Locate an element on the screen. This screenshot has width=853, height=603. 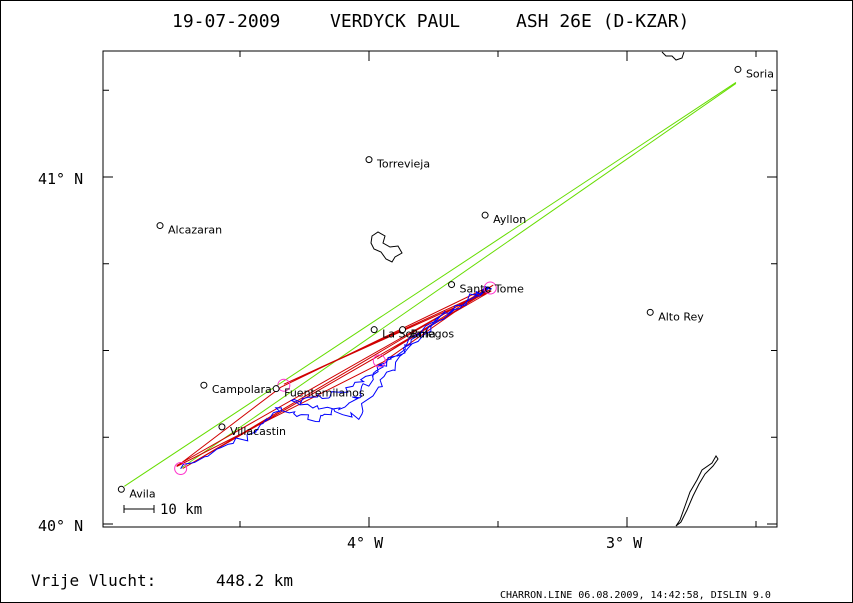
scale-bar: 10 km is located at coordinates (162, 510).